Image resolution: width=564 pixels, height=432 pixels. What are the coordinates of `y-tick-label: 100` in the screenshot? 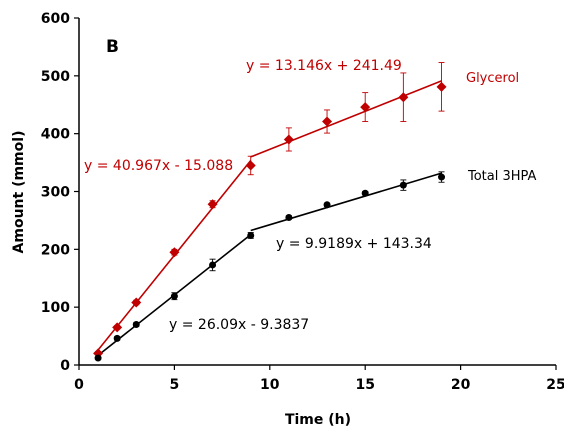 It's located at (55, 308).